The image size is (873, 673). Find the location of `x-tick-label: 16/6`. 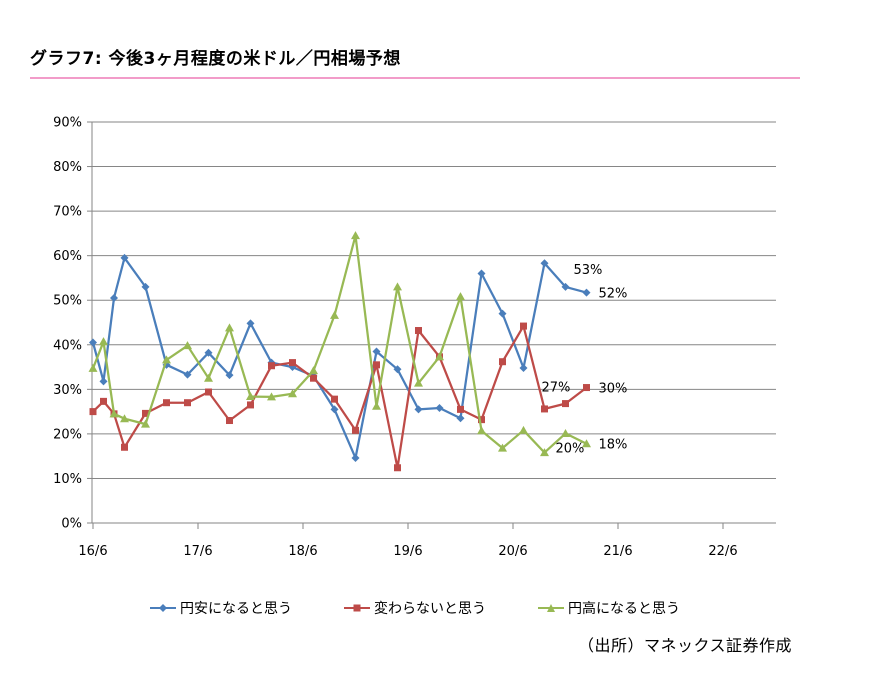

x-tick-label: 16/6 is located at coordinates (92, 551).